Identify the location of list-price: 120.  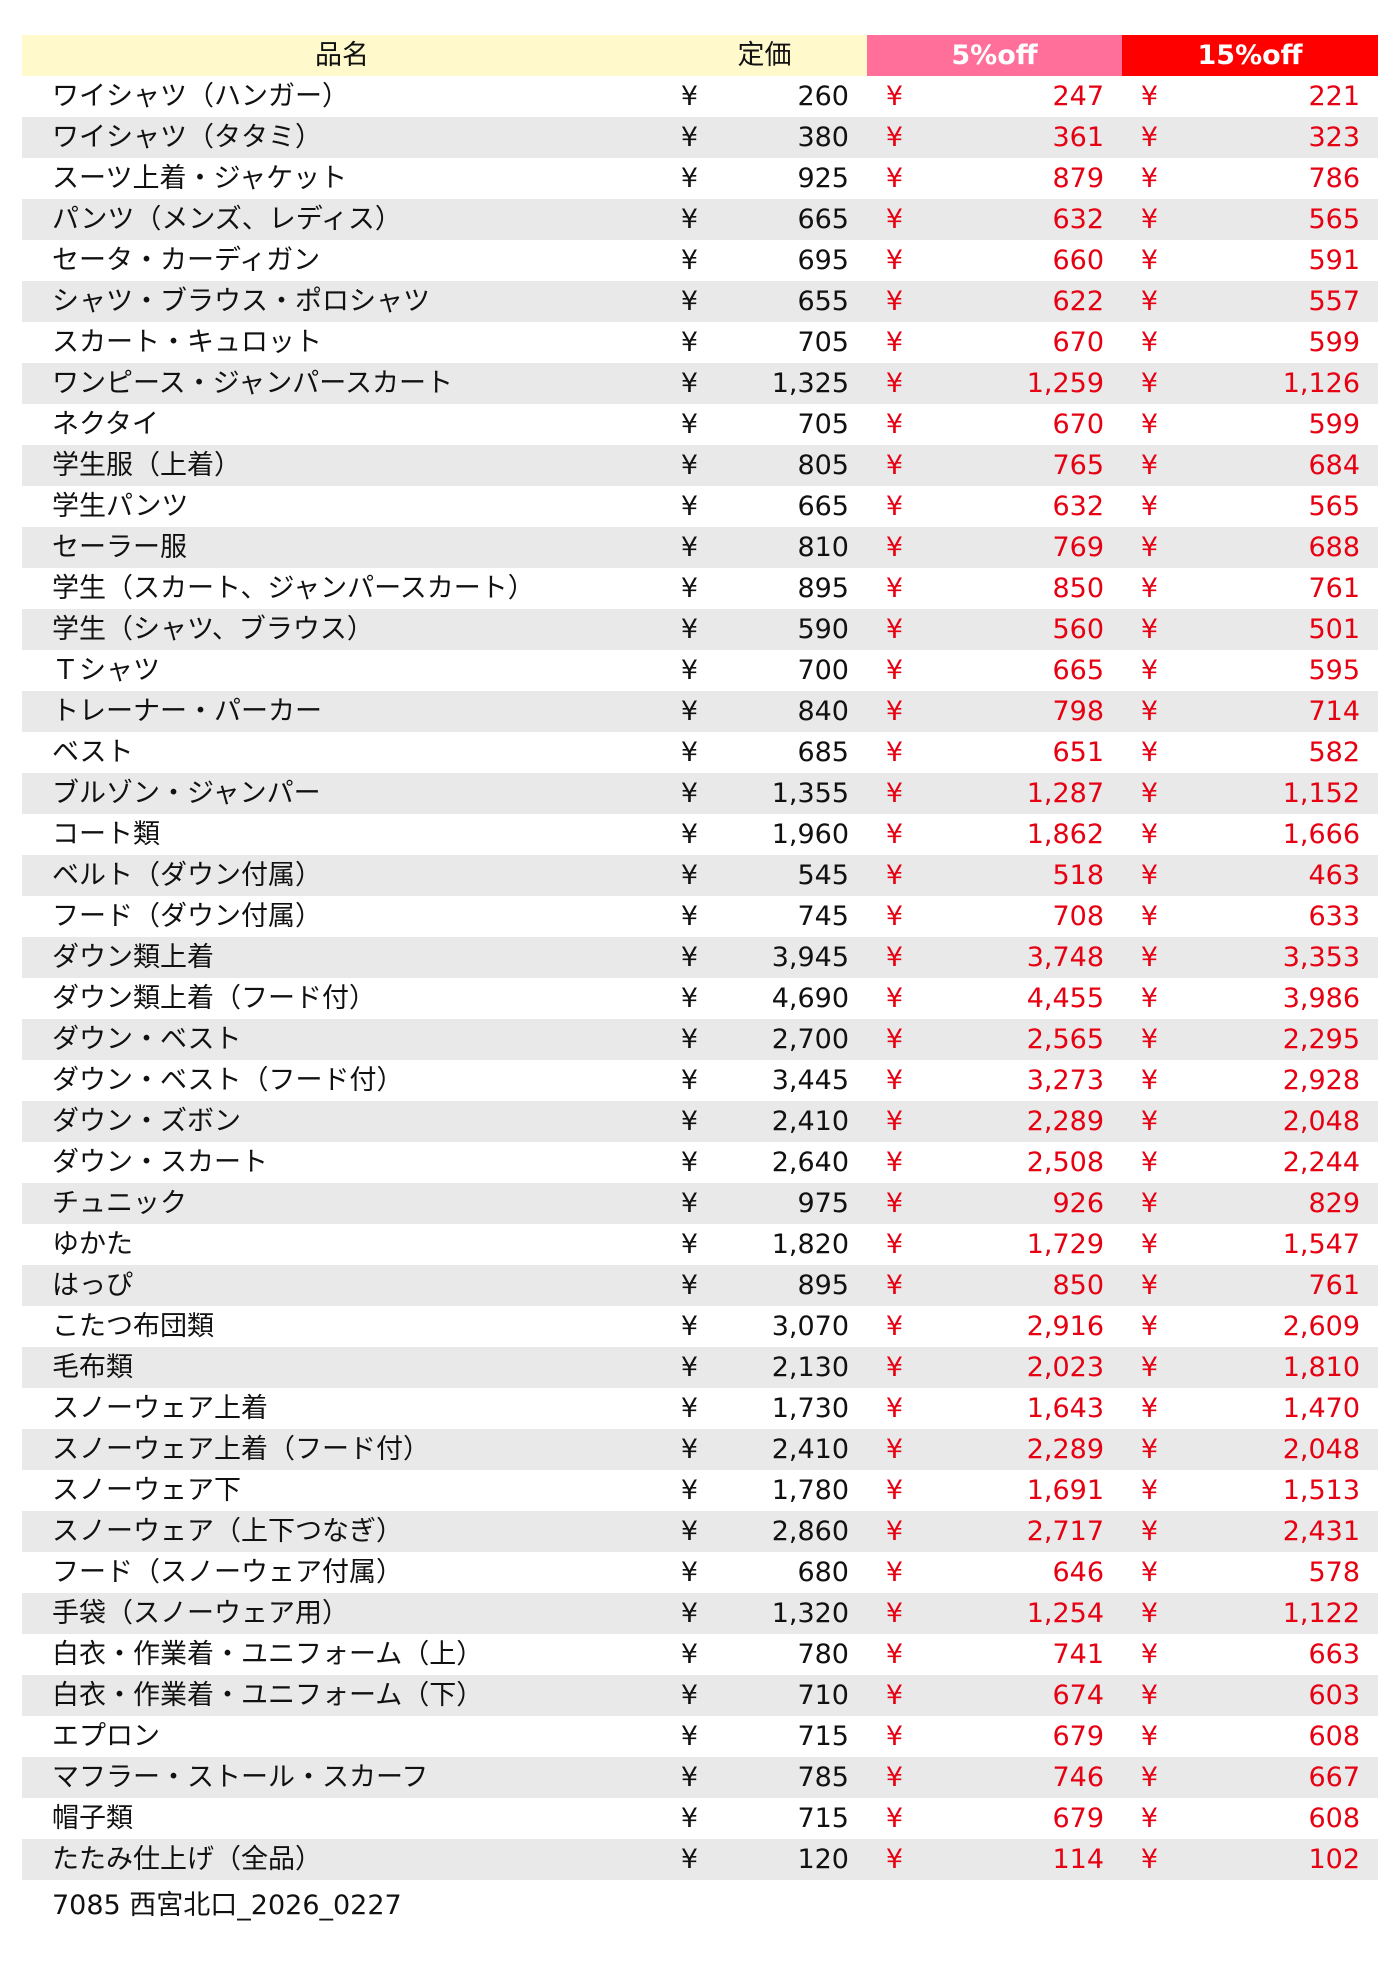
(792, 1859).